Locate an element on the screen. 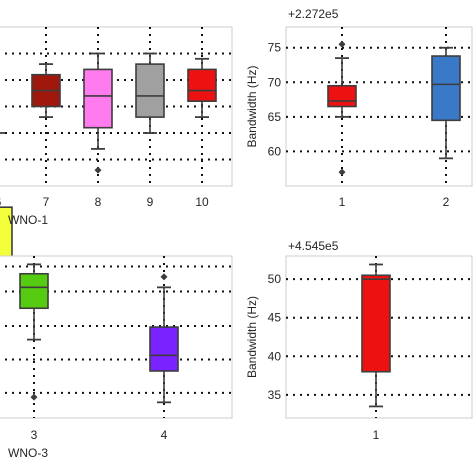 Image resolution: width=474 pixels, height=474 pixels. axis-offset-label: +4.545e5 is located at coordinates (313, 246).